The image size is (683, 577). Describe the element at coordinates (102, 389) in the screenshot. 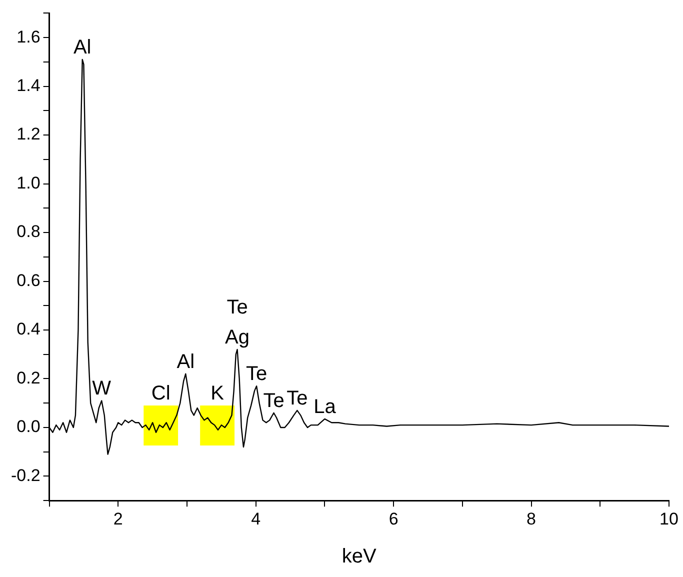

I see `annotation: W` at that location.